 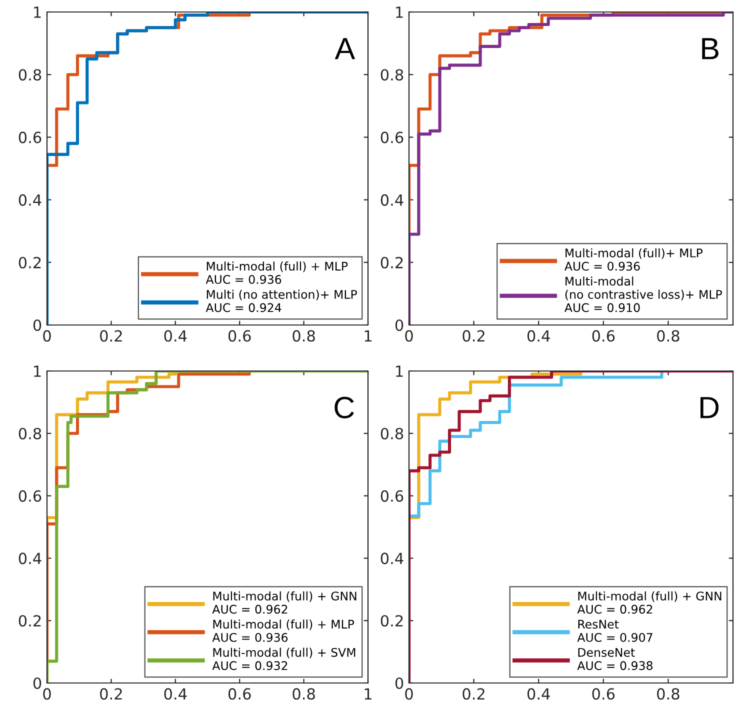 I want to click on annotation: C, so click(x=344, y=407).